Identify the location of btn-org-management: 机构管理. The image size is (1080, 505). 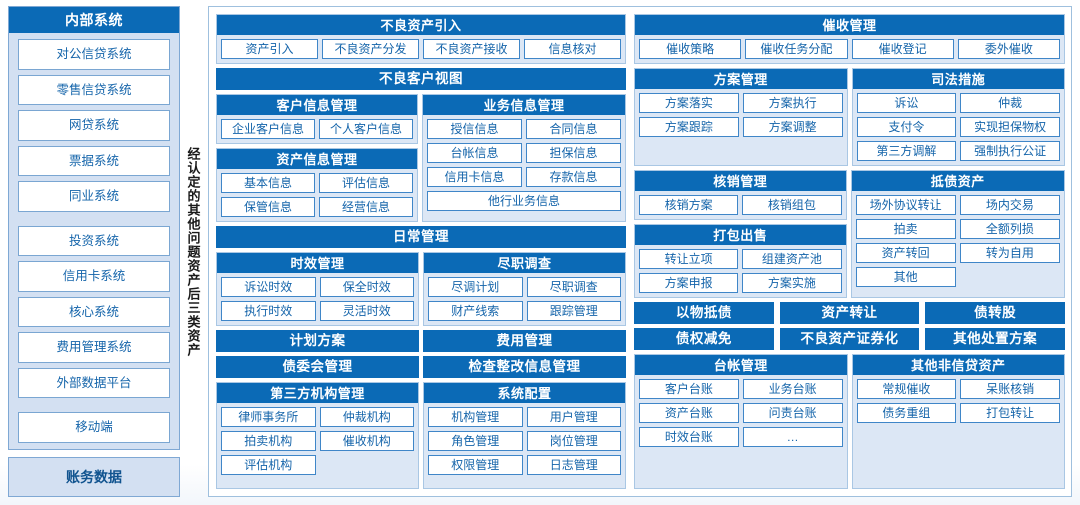
(475, 417).